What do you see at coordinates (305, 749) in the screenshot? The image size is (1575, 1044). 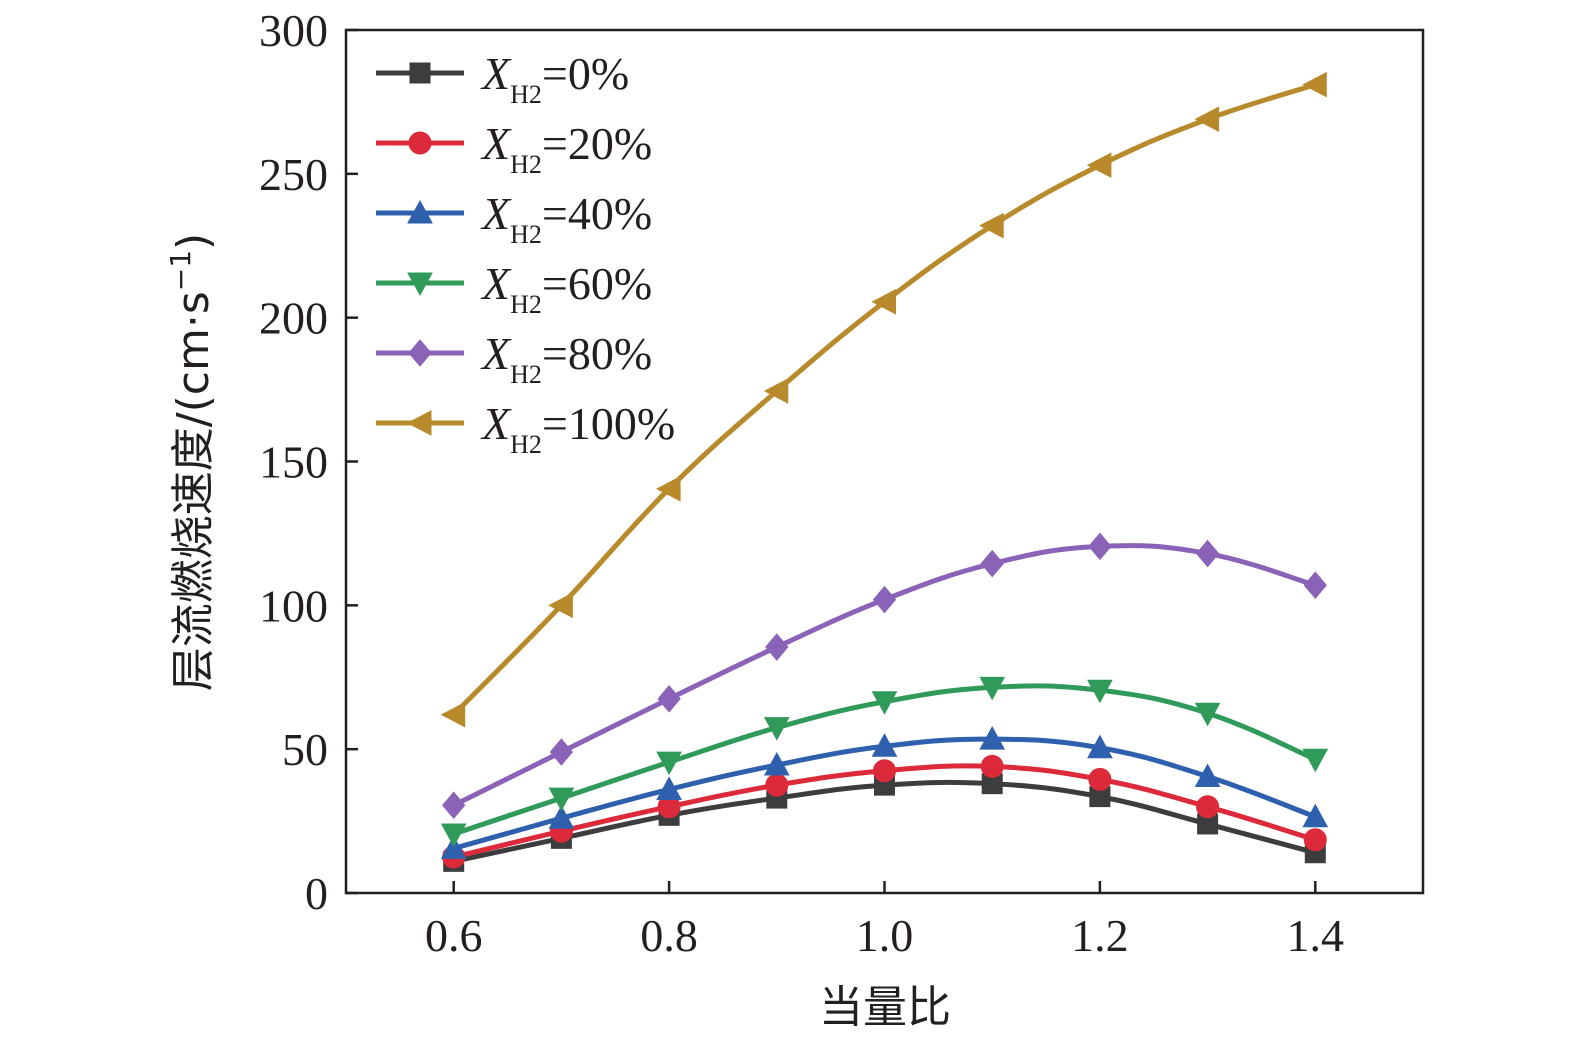 I see `y-tick-label: 50` at bounding box center [305, 749].